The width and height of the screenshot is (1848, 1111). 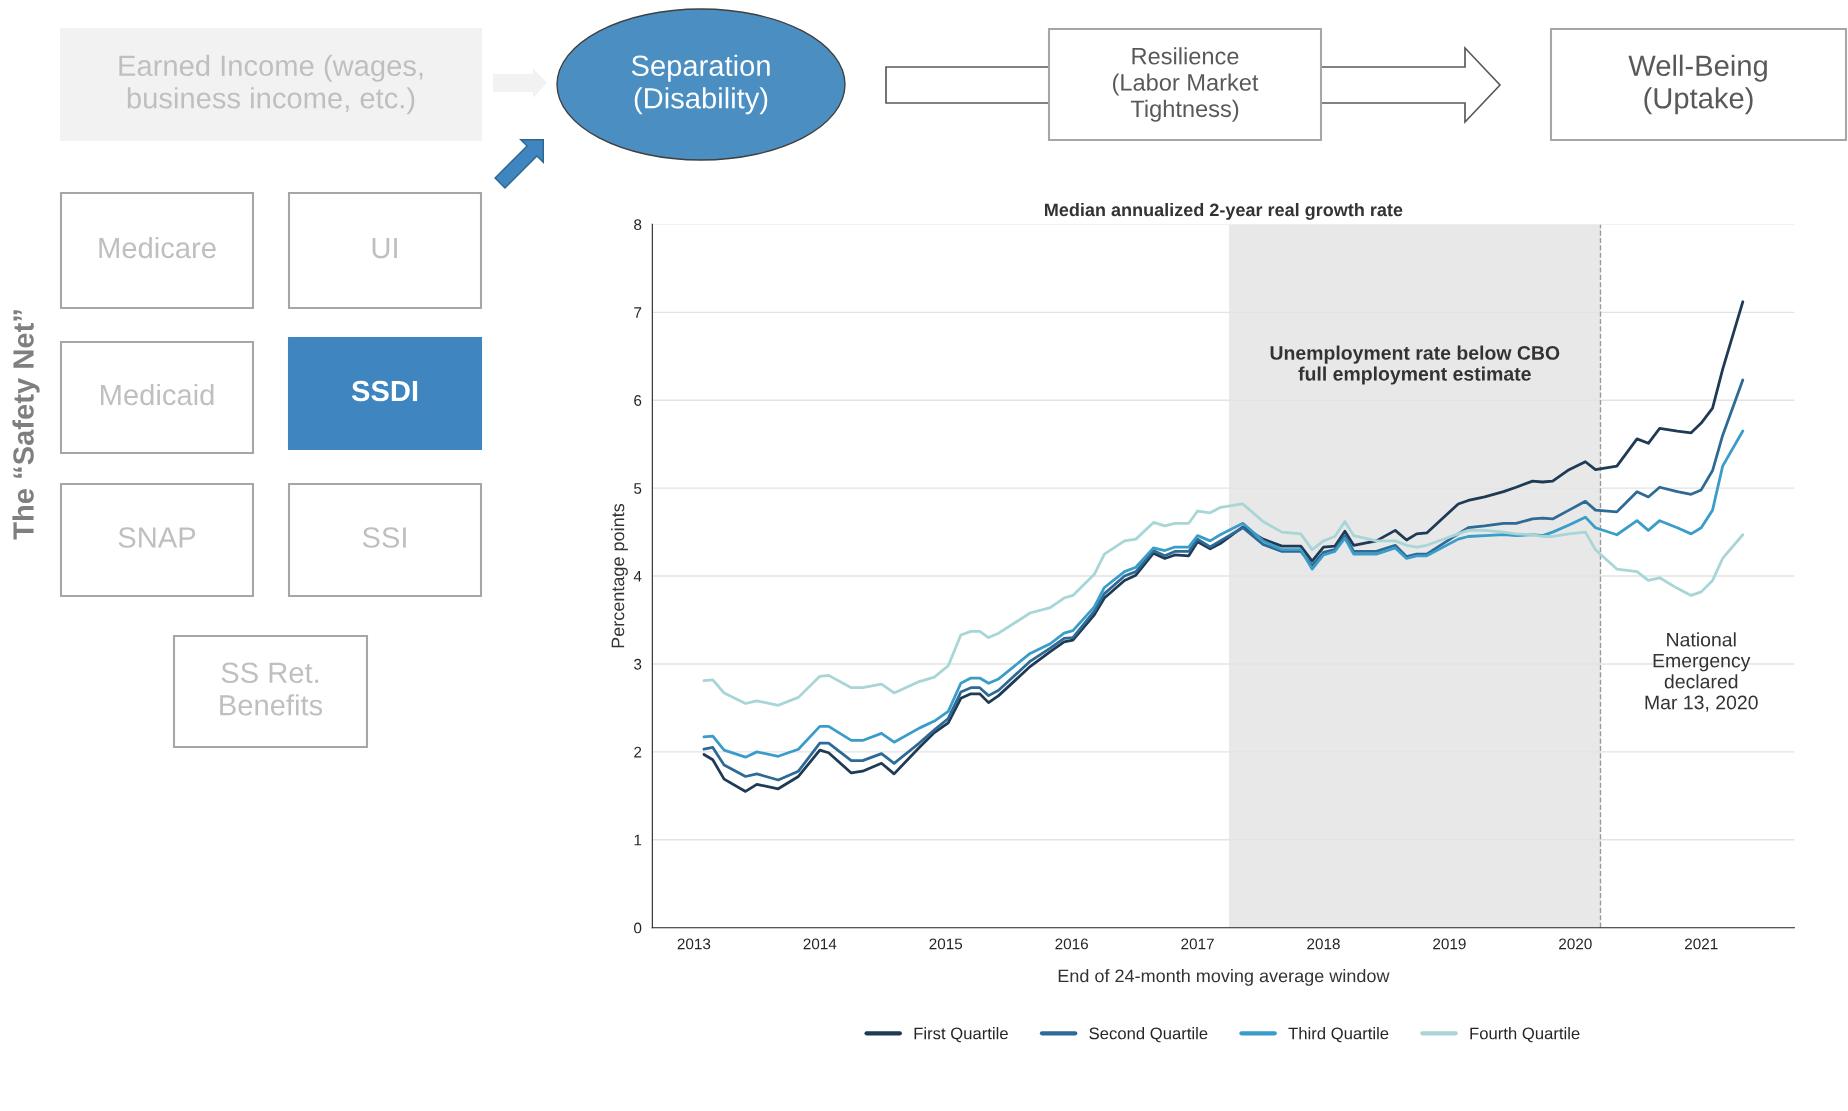 I want to click on y-tick-label: 2, so click(x=638, y=752).